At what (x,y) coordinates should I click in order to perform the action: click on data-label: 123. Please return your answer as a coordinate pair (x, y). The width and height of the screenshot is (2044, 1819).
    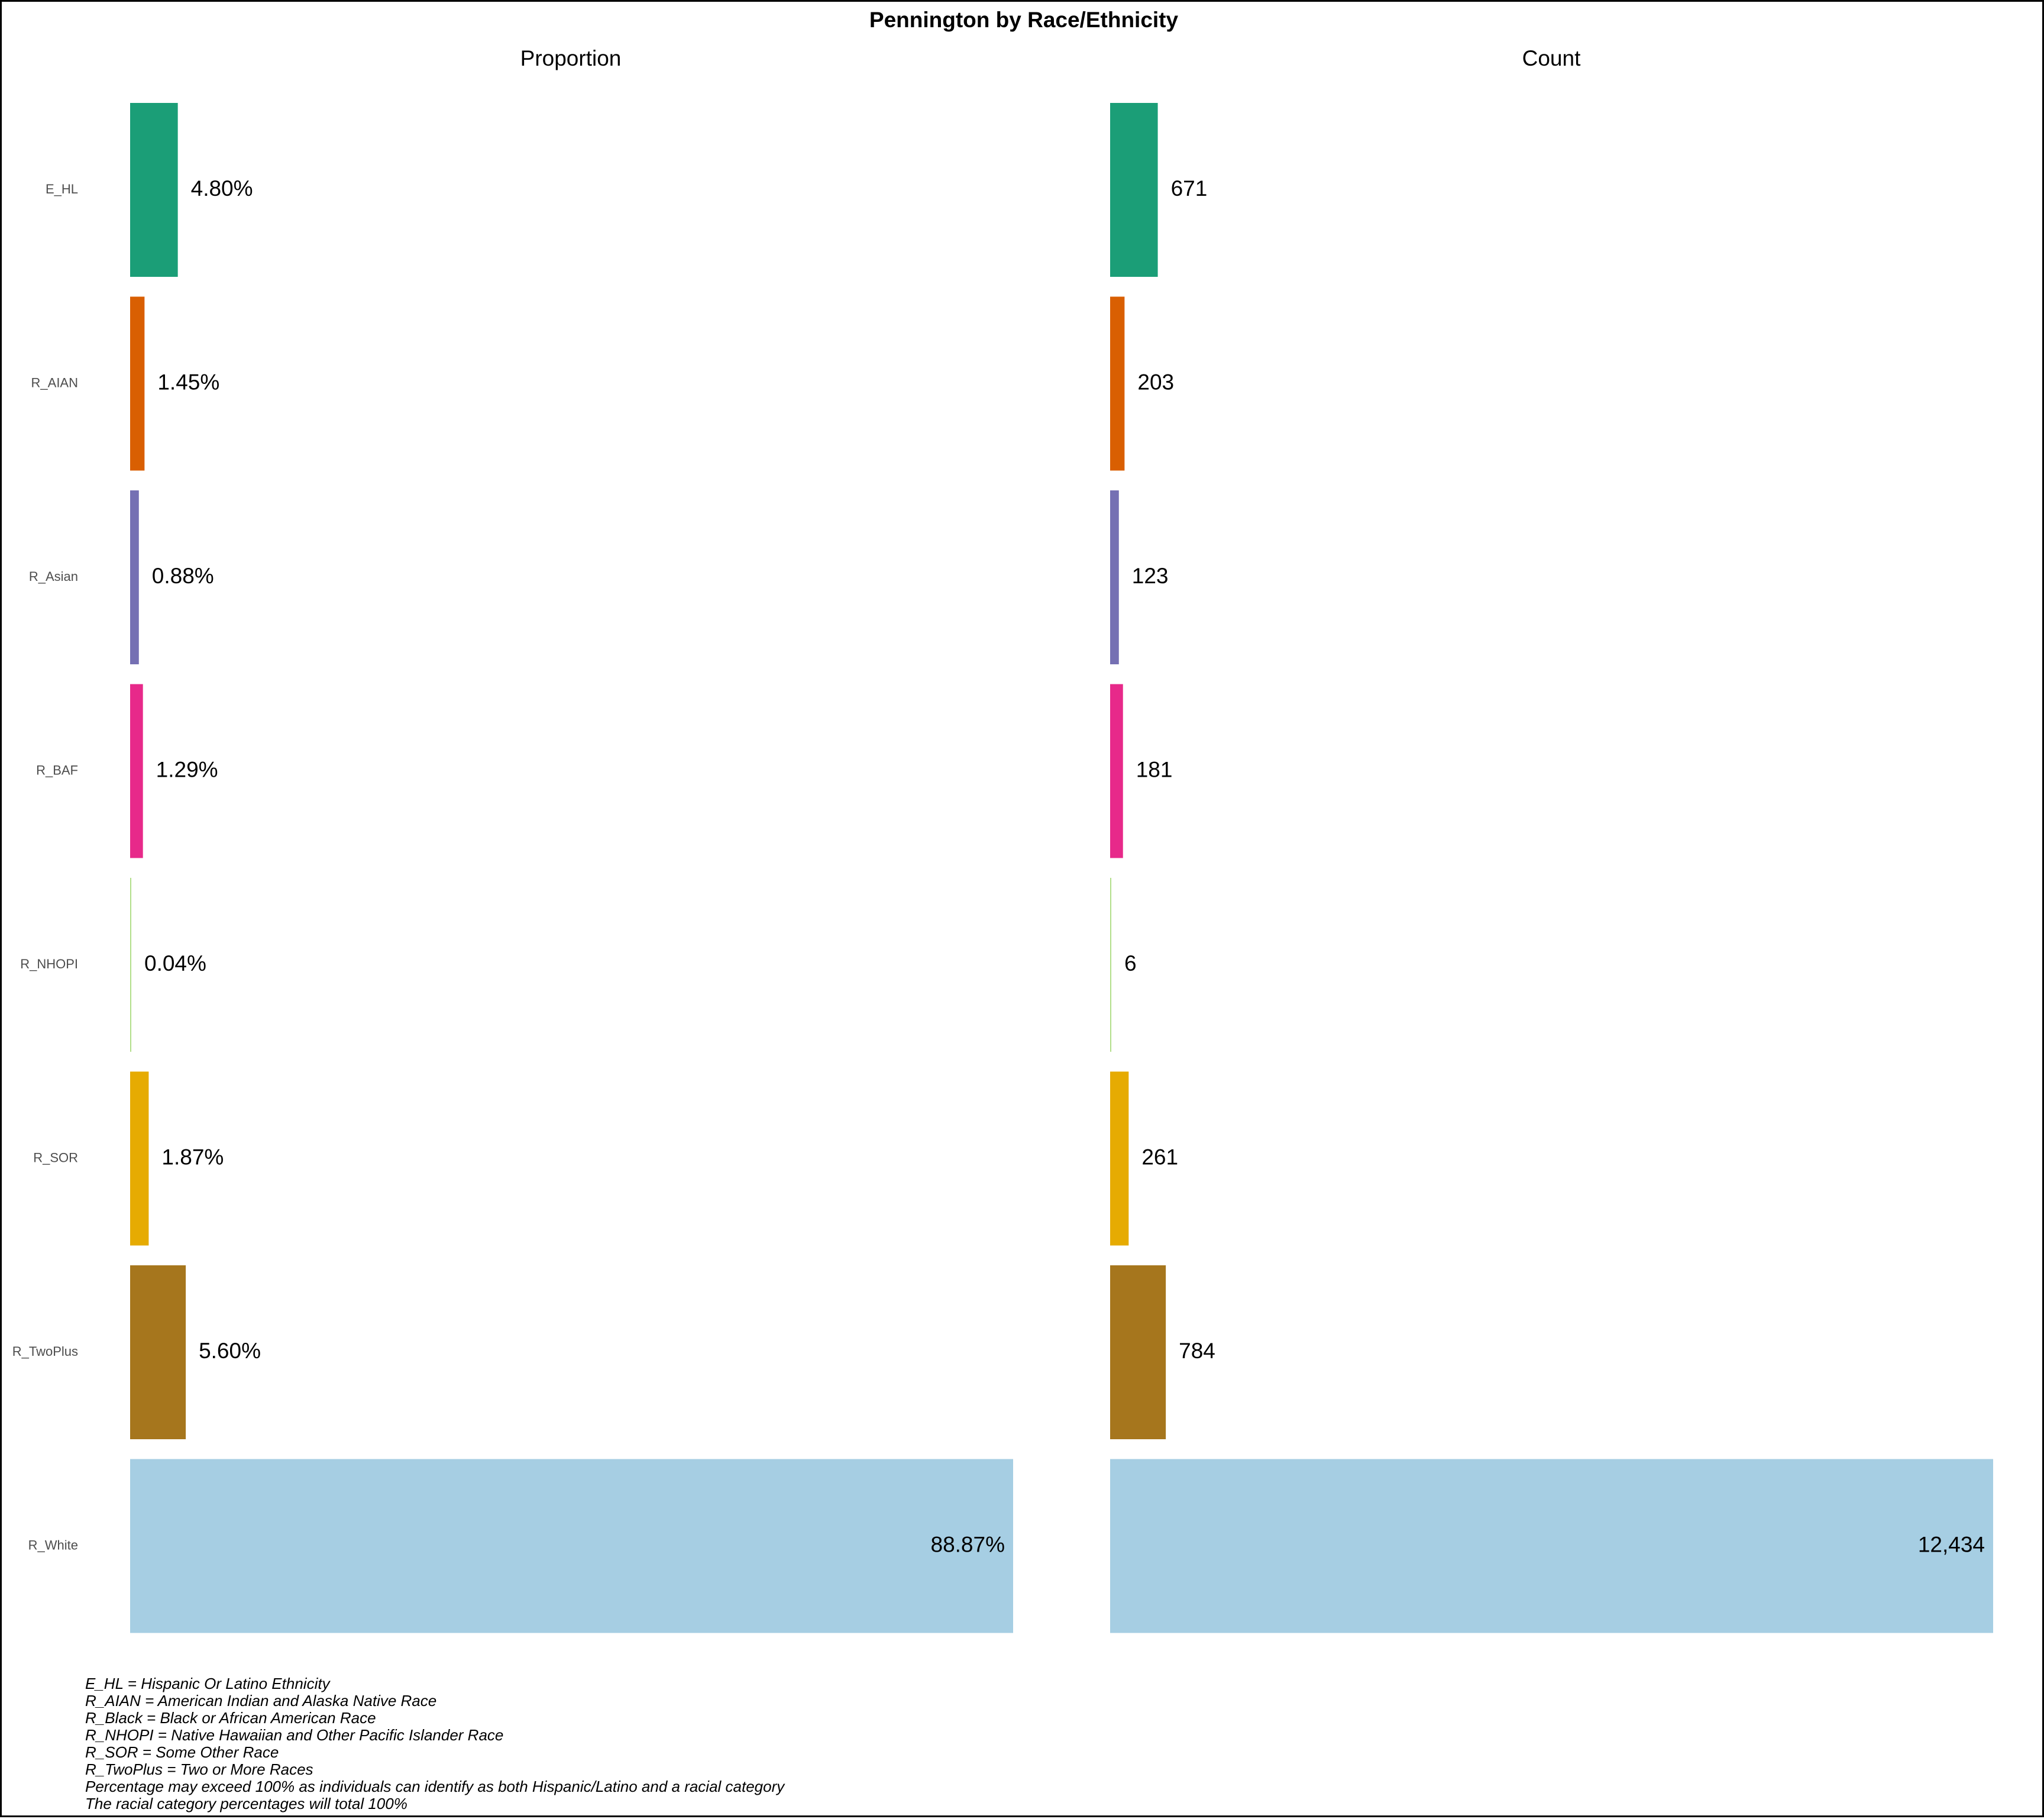
    Looking at the image, I should click on (1150, 576).